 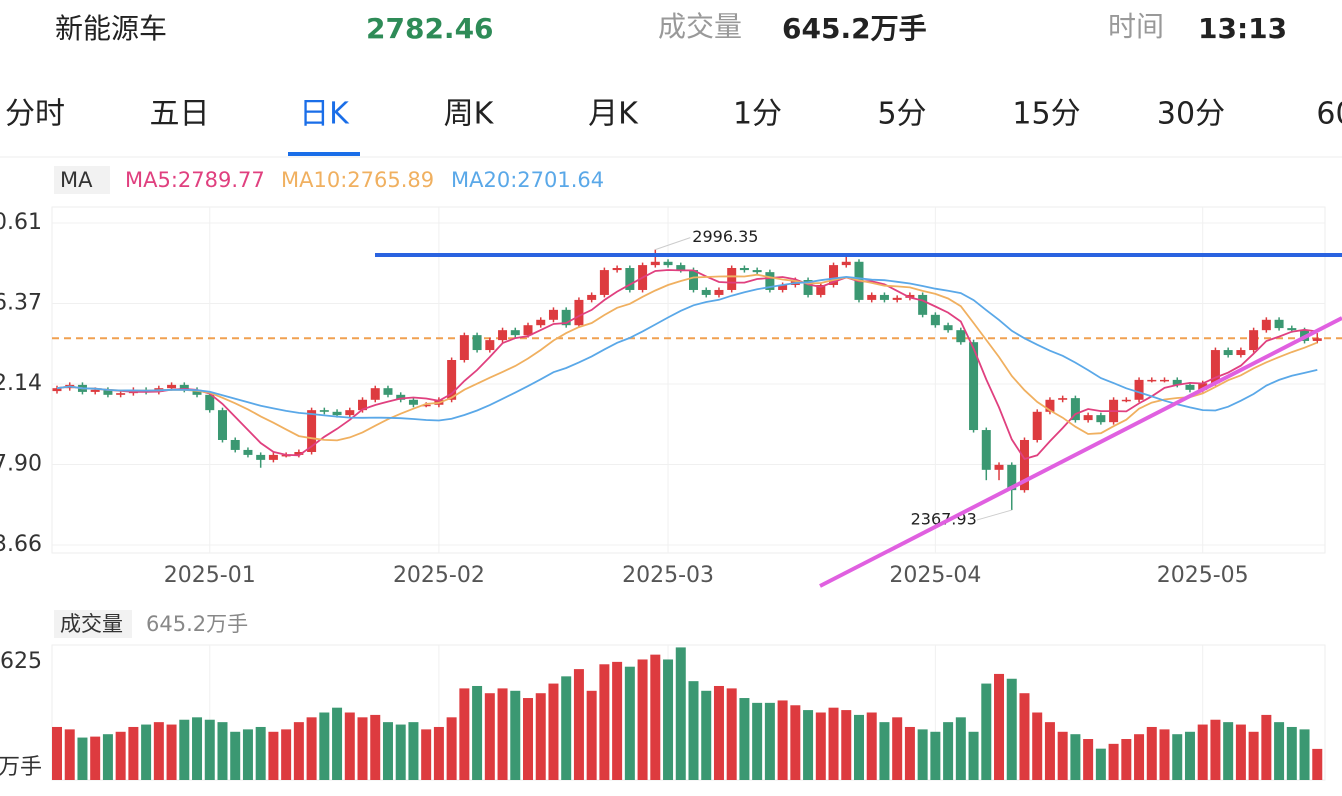 I want to click on x-tick-label: 2025-05, so click(x=1203, y=575).